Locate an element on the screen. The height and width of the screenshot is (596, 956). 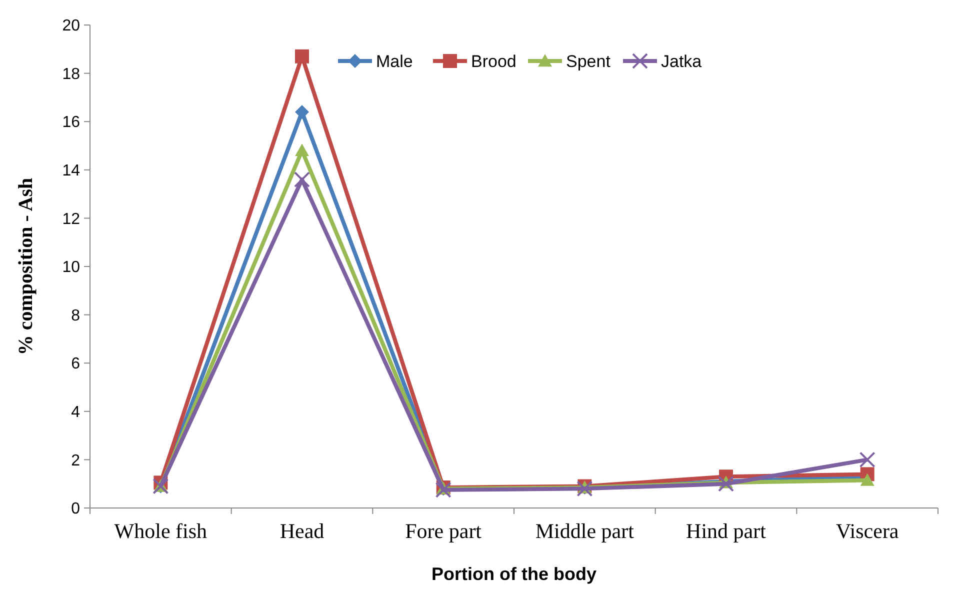
y-tick-label: 12 is located at coordinates (71, 219).